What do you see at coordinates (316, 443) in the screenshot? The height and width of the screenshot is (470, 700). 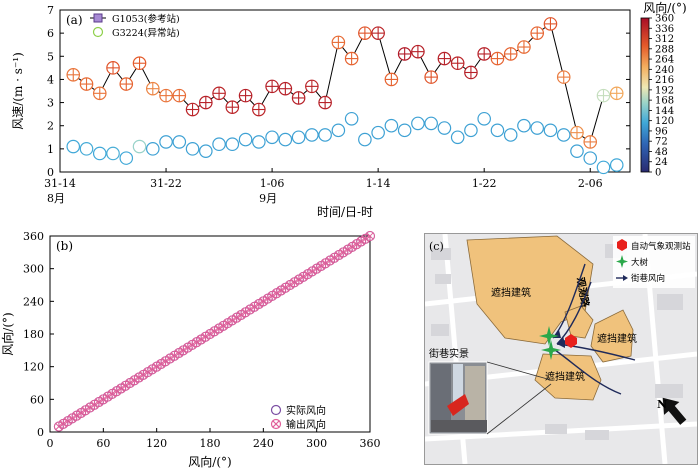 I see `x-tick-label-b: 300` at bounding box center [316, 443].